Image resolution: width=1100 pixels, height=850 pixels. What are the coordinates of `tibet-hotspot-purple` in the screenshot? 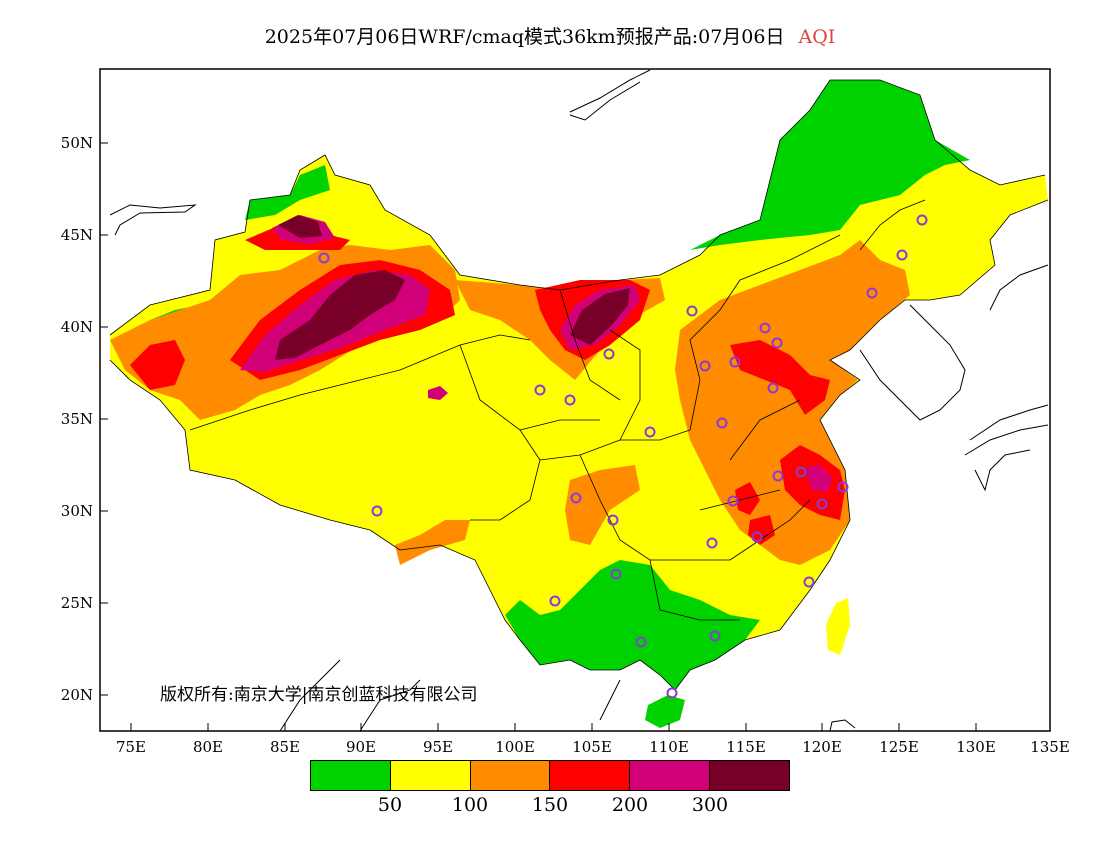 It's located at (438, 393).